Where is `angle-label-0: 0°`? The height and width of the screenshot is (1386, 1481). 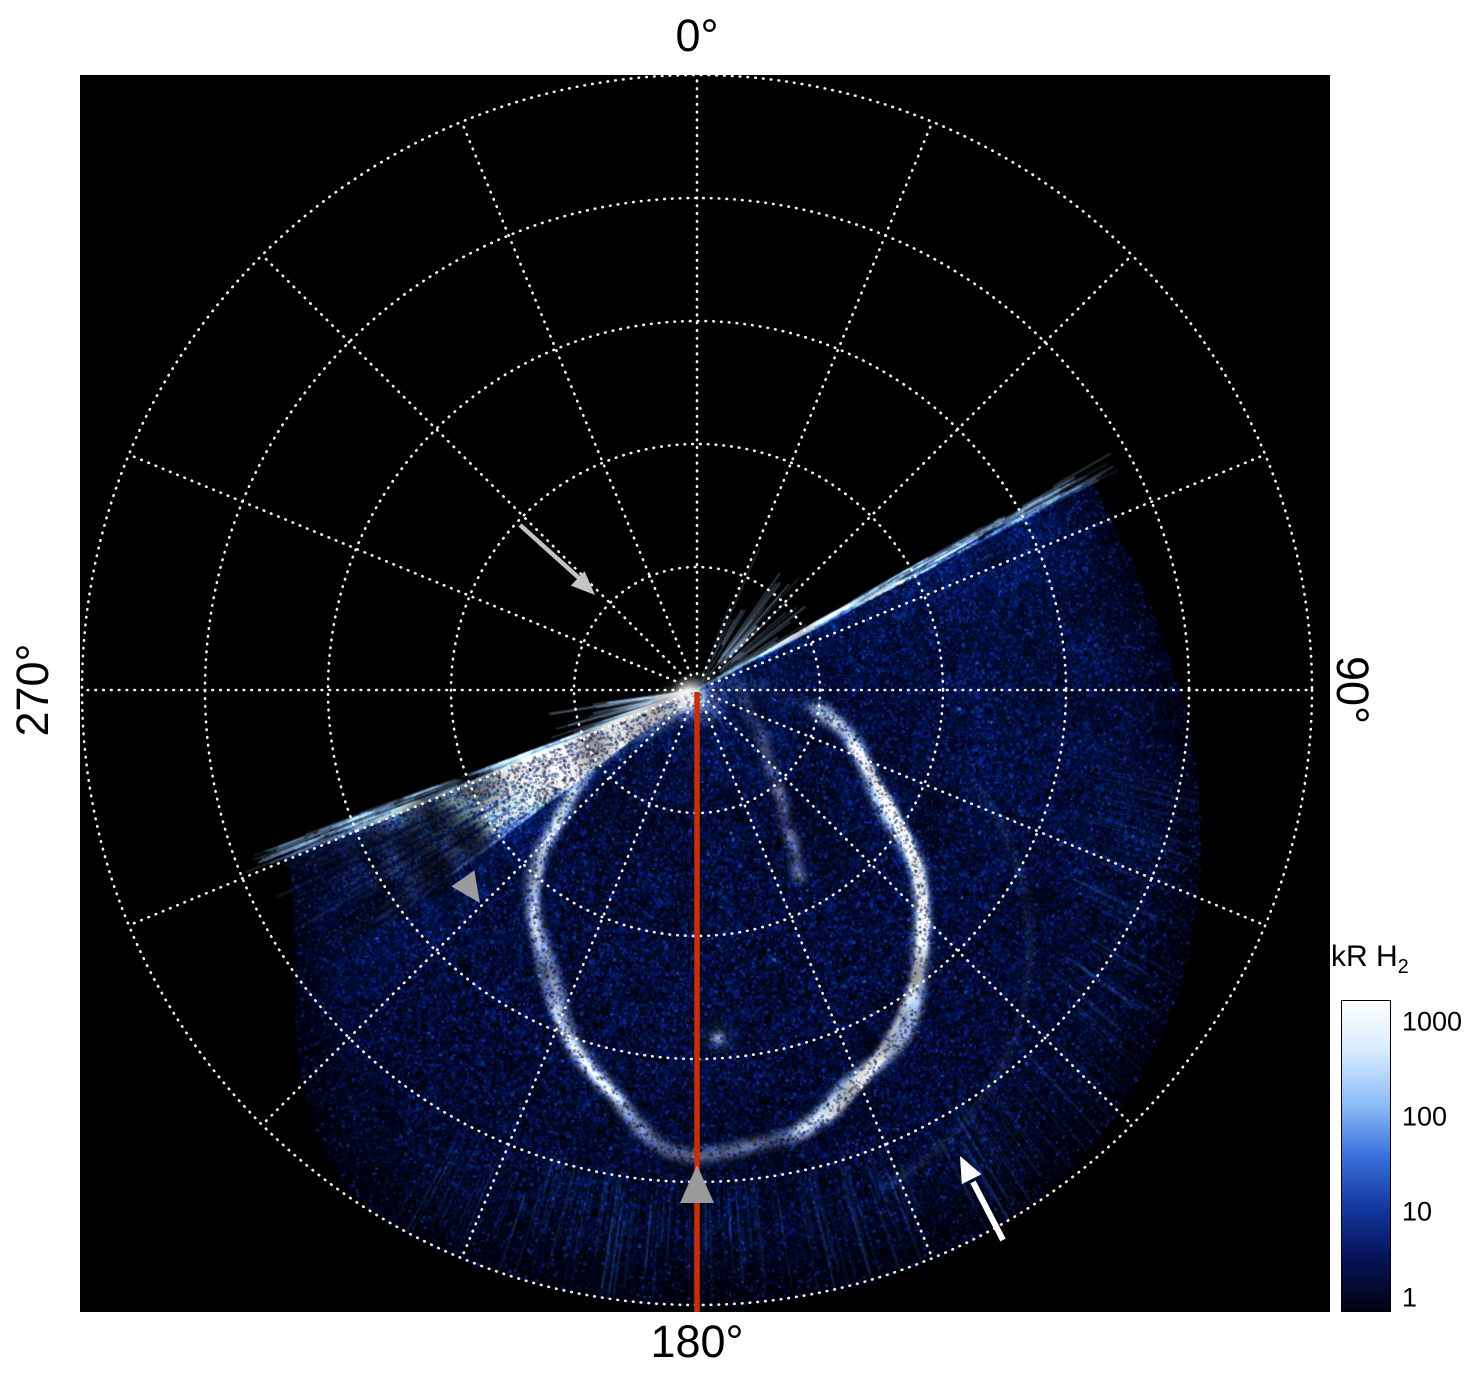 angle-label-0: 0° is located at coordinates (697, 35).